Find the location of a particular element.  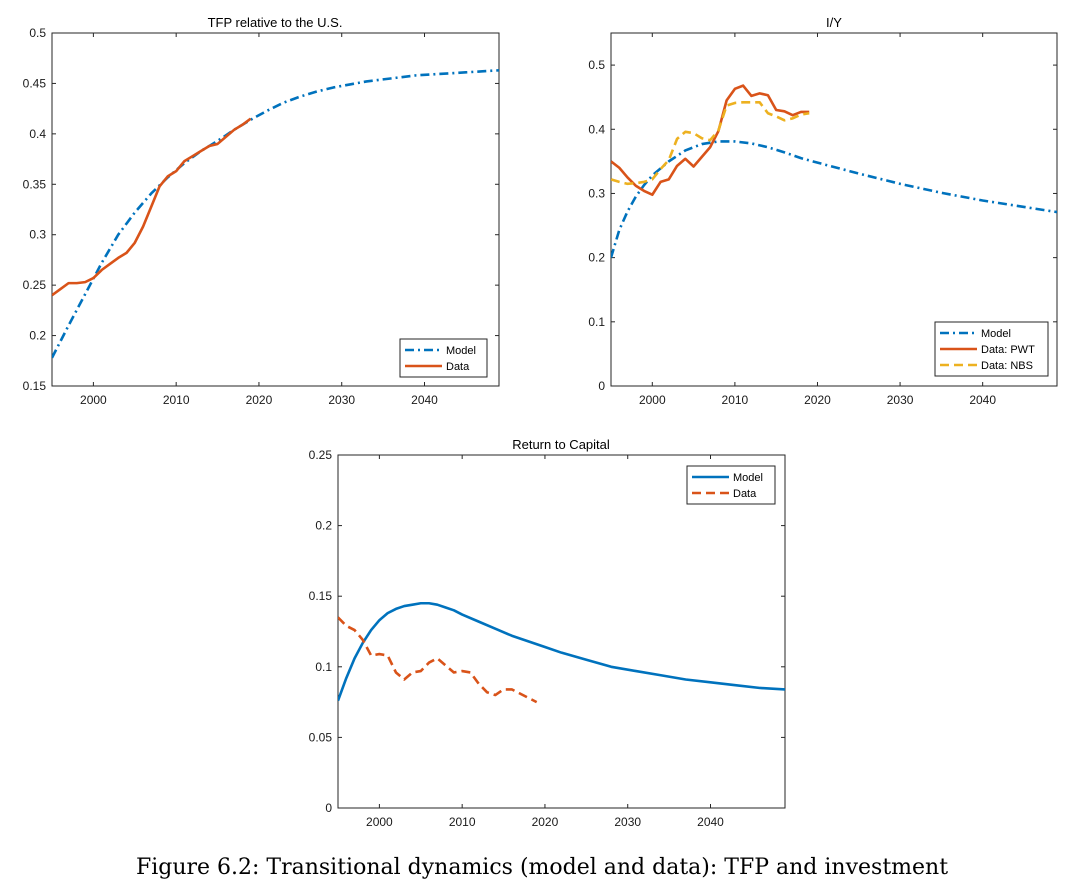

chart-tfp-legend-label: Model is located at coordinates (461, 351).